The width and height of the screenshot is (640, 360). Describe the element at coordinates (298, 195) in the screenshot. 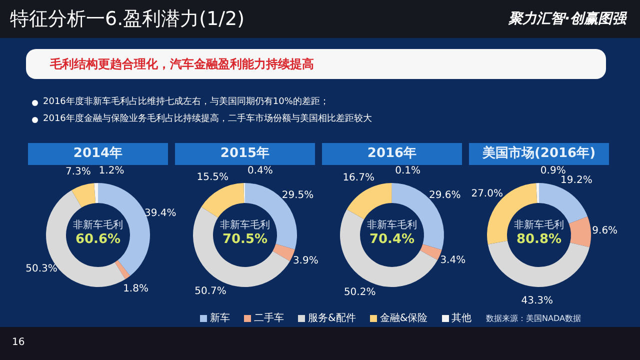

I see `data-label: 29.5%` at that location.